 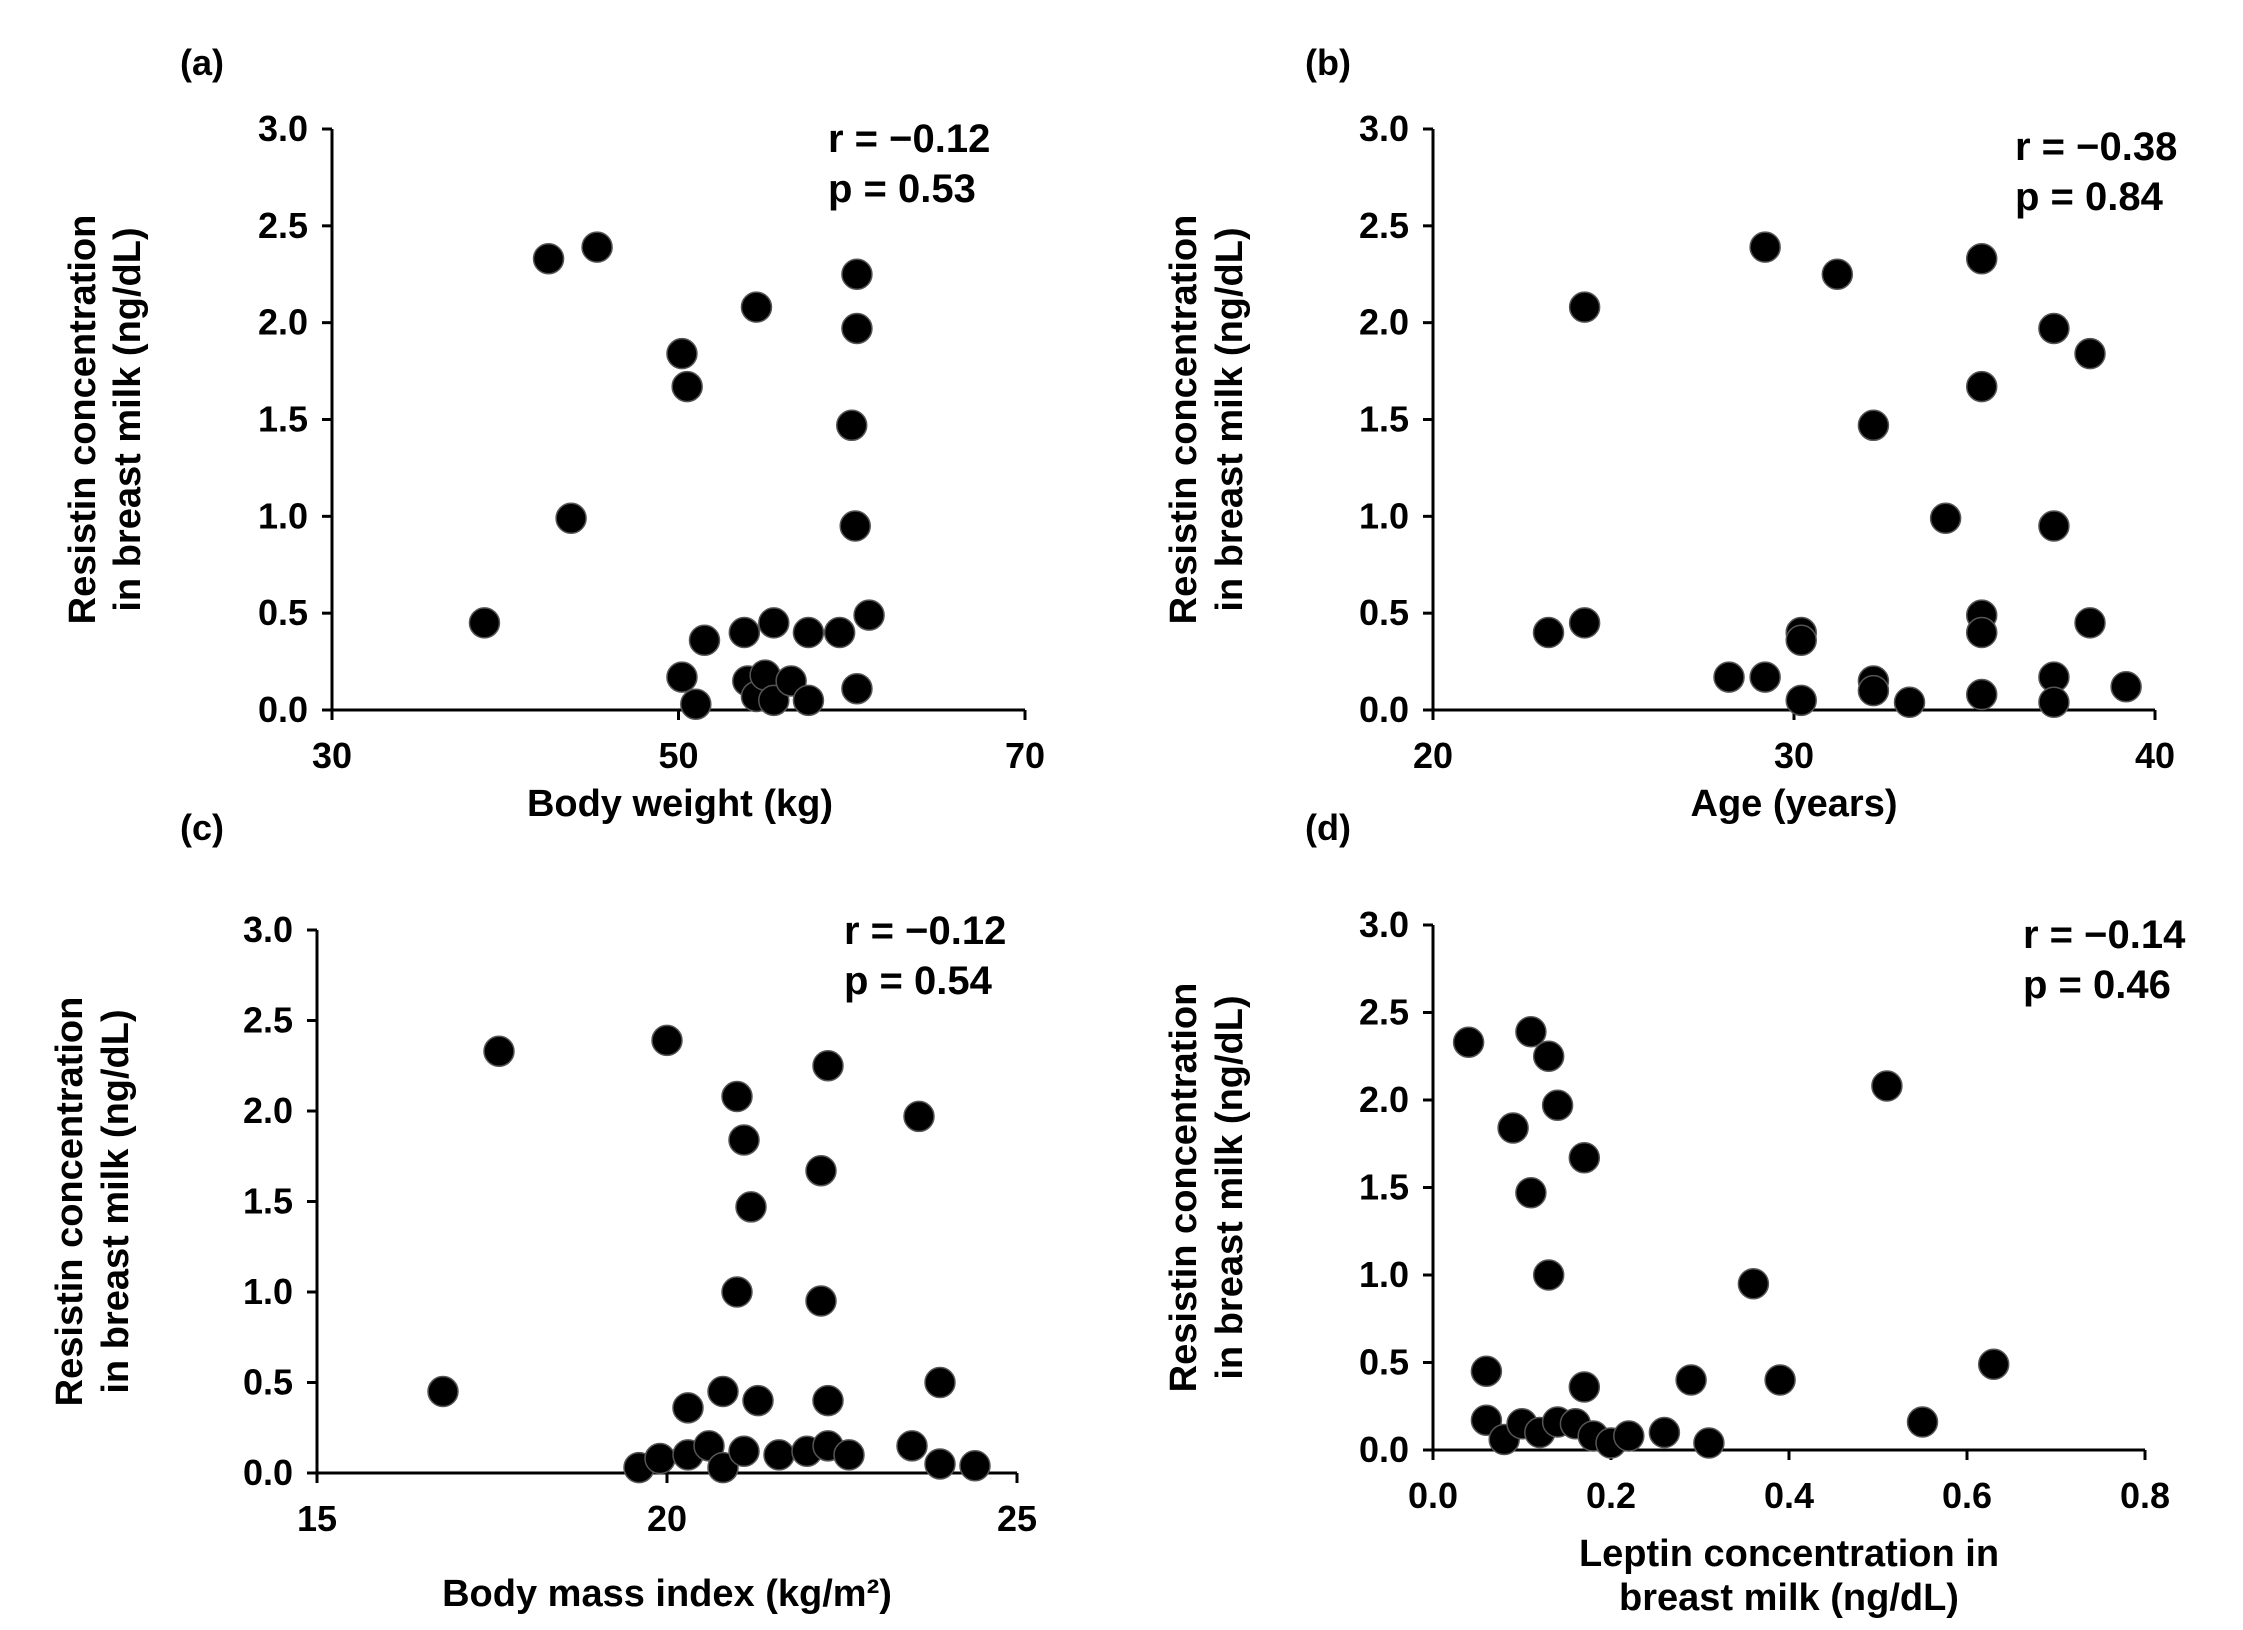 What do you see at coordinates (678, 755) in the screenshot?
I see `x-tick-label: 50` at bounding box center [678, 755].